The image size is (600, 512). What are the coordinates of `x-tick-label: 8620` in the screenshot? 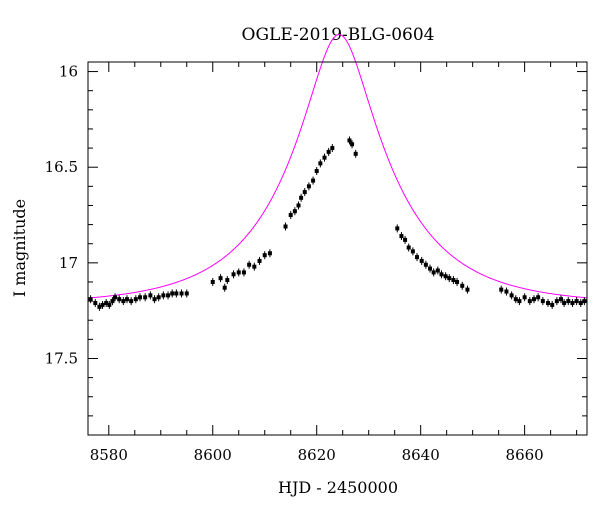 It's located at (317, 455).